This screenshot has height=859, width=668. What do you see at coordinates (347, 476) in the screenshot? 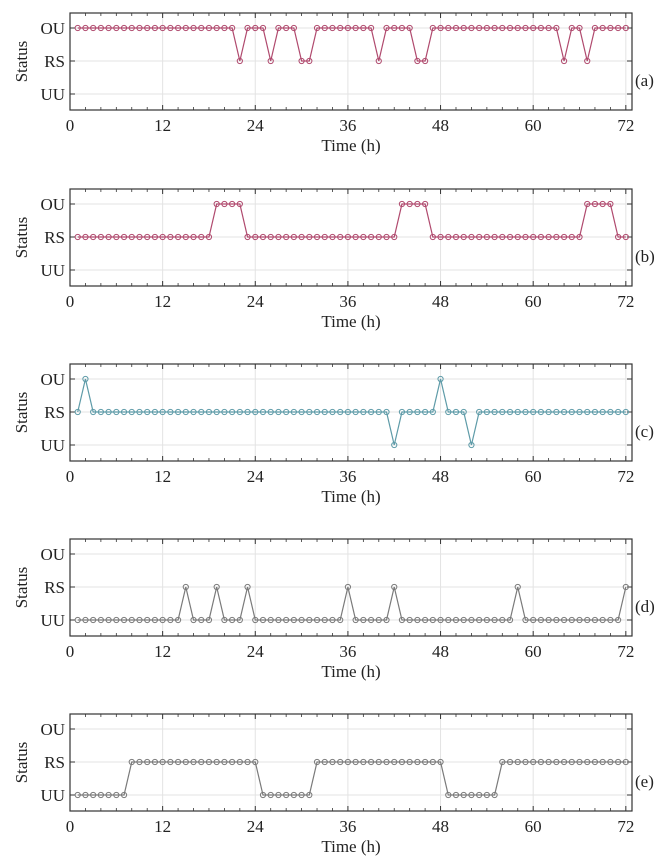
I see `x-tick-label: 36` at bounding box center [347, 476].